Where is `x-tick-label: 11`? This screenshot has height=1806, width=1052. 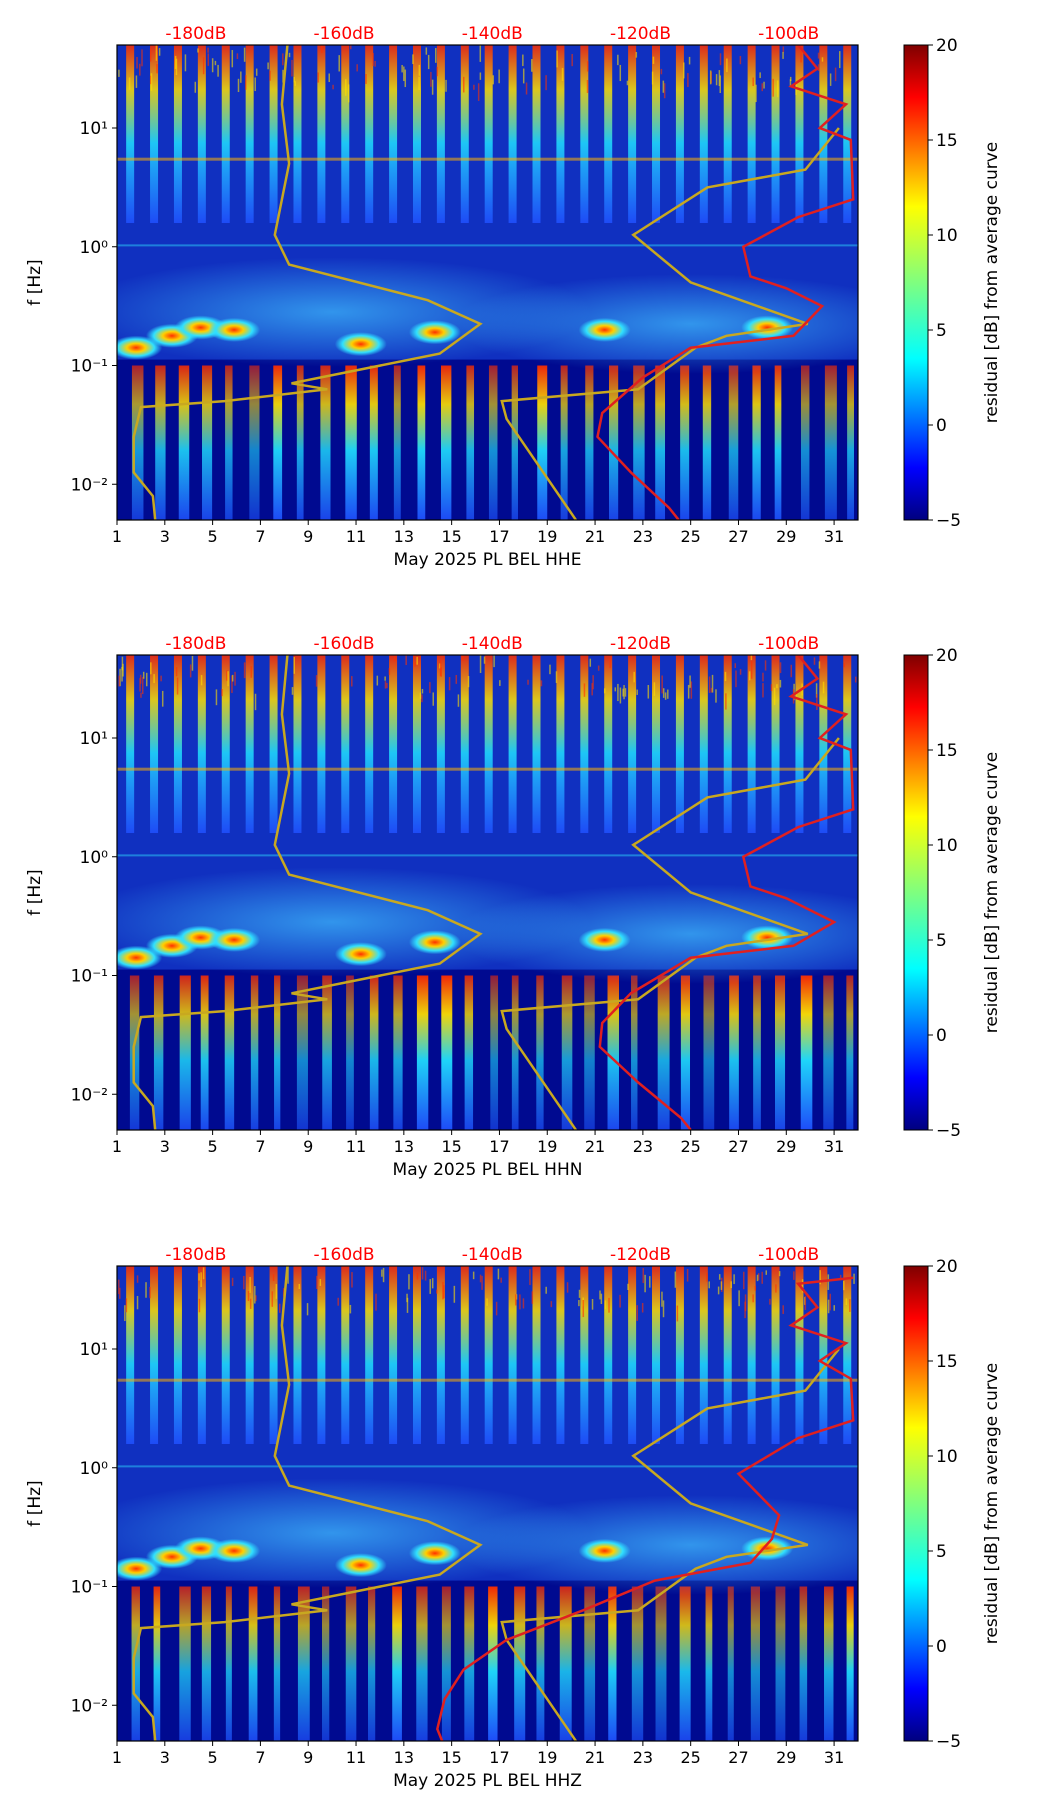 x-tick-label: 11 is located at coordinates (356, 1146).